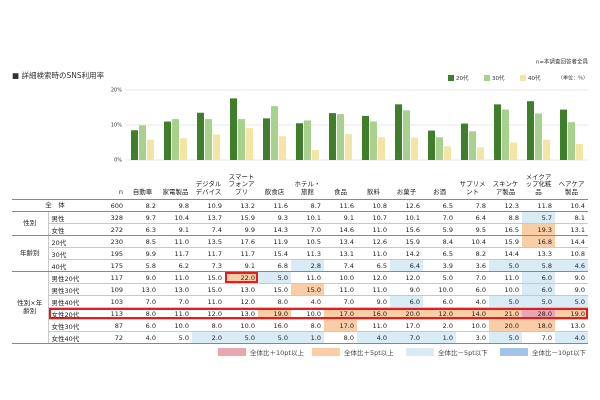  I want to click on value-cell: 14.2, so click(406, 253).